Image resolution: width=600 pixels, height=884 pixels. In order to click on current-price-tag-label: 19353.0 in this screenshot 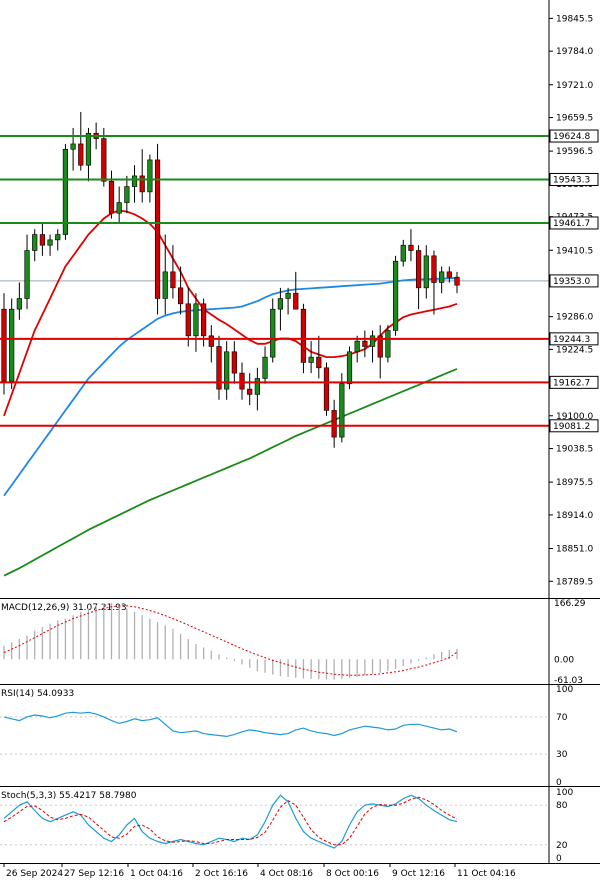, I will do `click(571, 282)`.